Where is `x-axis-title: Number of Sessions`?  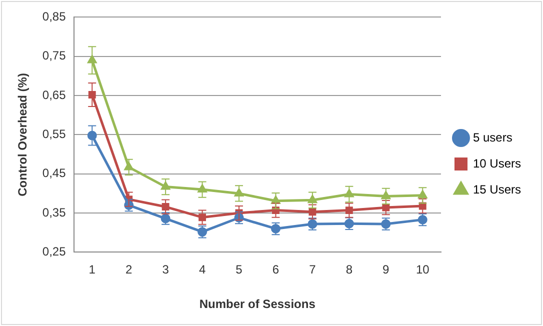
x-axis-title: Number of Sessions is located at coordinates (257, 304).